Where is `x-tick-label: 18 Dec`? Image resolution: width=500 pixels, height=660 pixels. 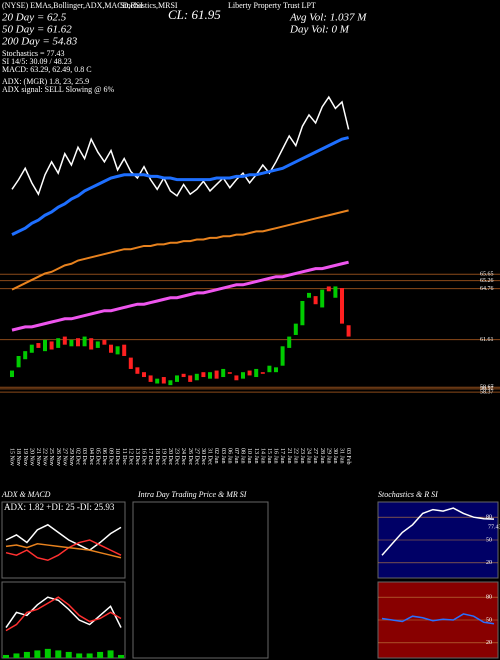 x-tick-label: 18 Dec is located at coordinates (157, 456).